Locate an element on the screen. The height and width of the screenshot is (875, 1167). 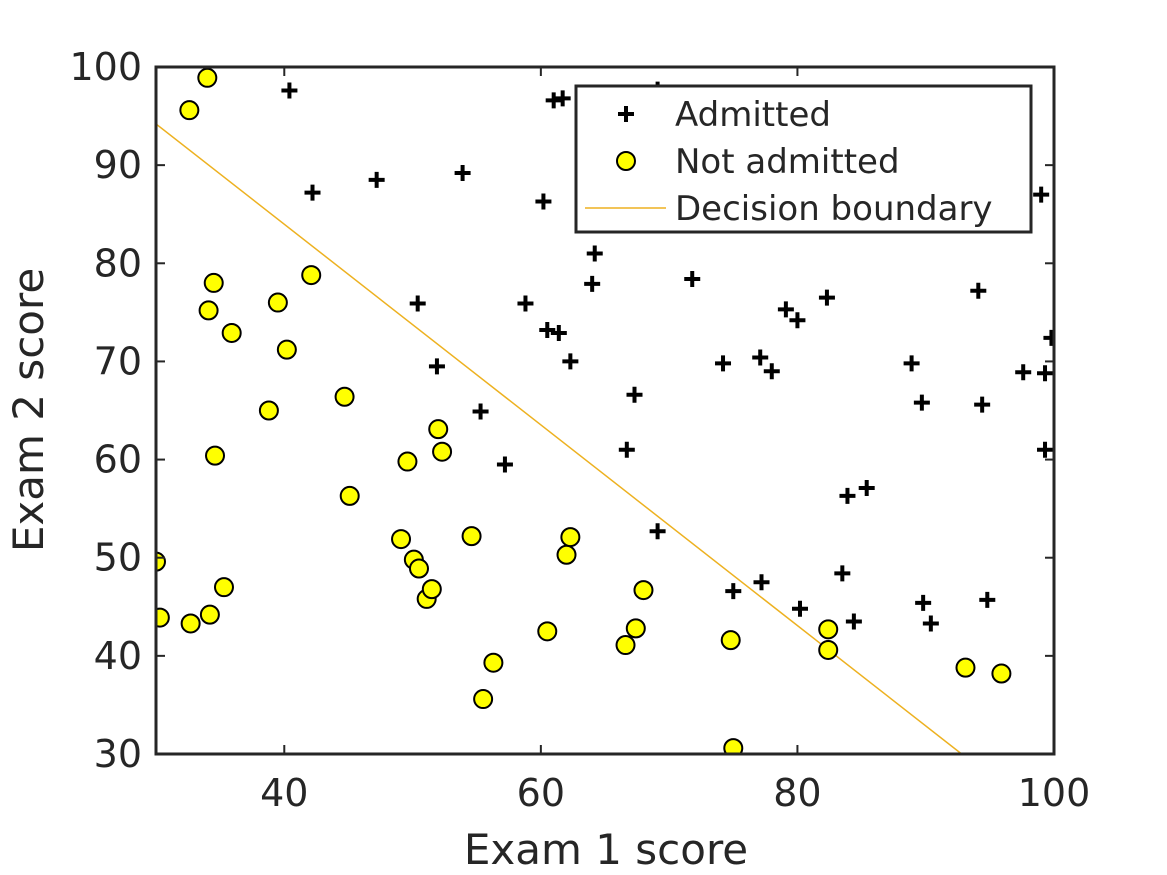
x-tick-label: 100 is located at coordinates (1054, 793).